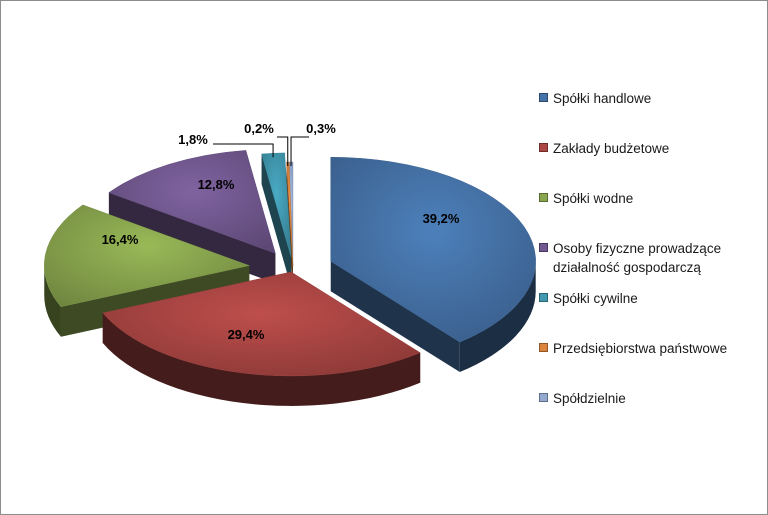 Image resolution: width=768 pixels, height=515 pixels. I want to click on legend-item-6: Przedsiębiorstwa państwowe, so click(633, 348).